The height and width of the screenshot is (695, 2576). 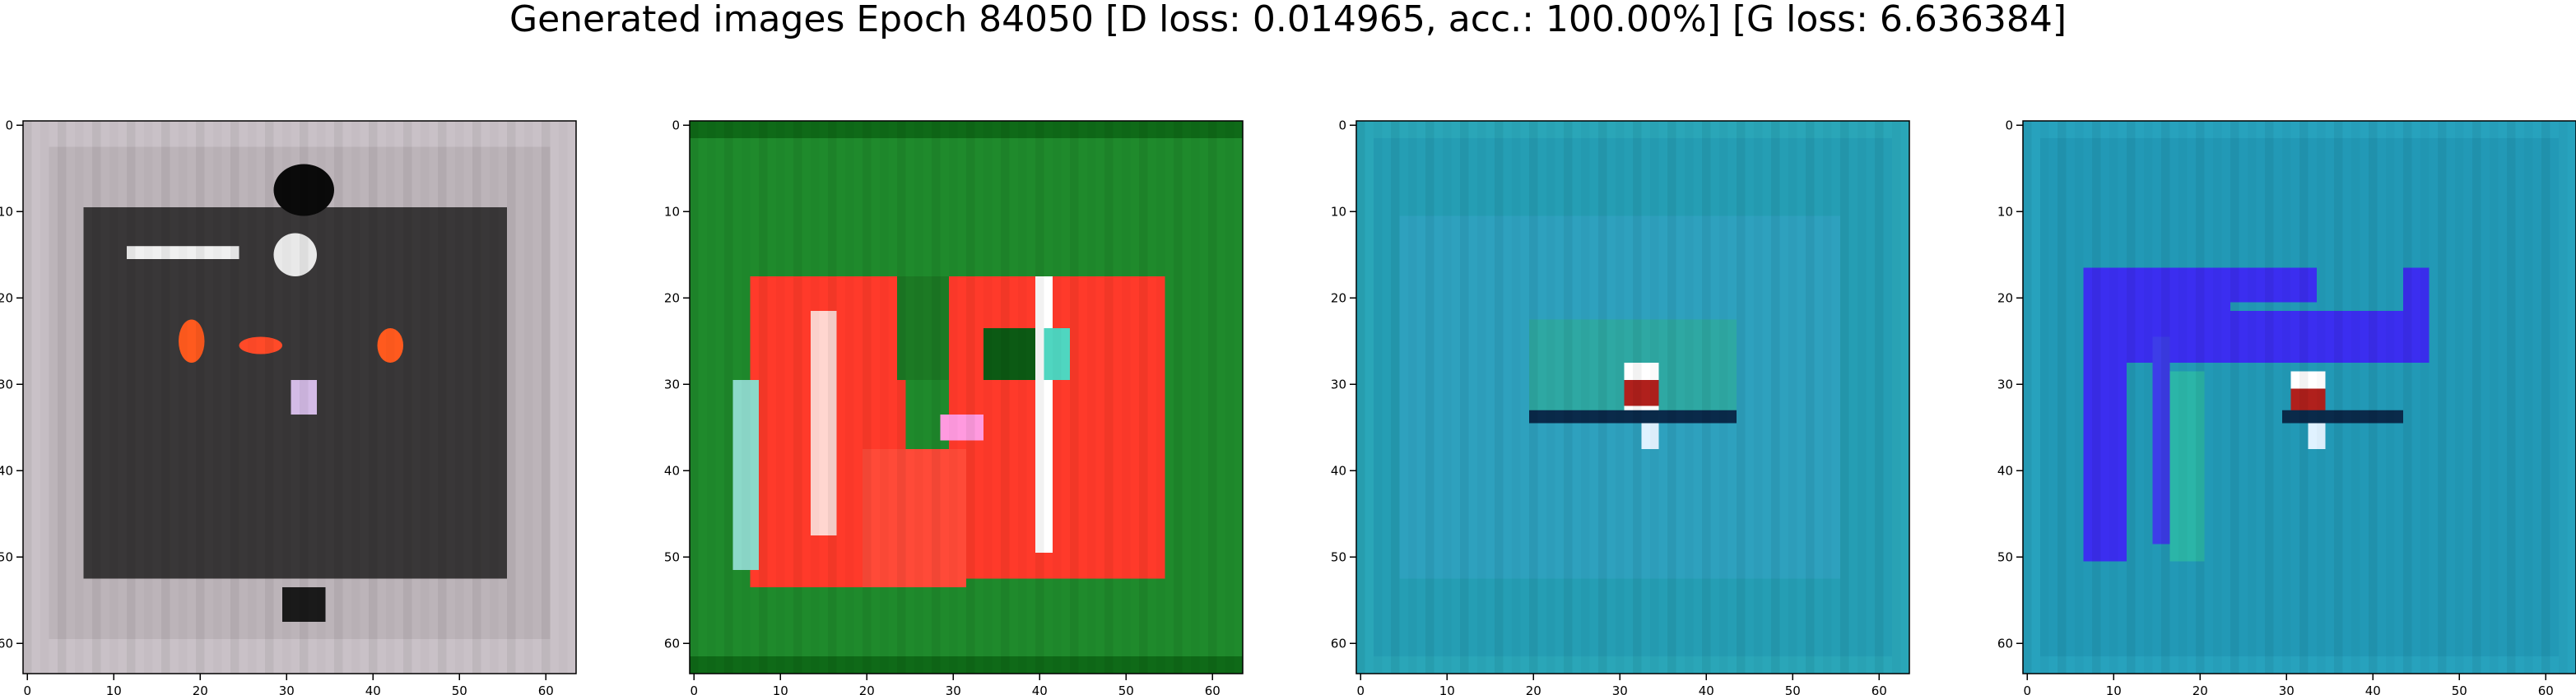 What do you see at coordinates (1706, 689) in the screenshot?
I see `x-tick-label: 40` at bounding box center [1706, 689].